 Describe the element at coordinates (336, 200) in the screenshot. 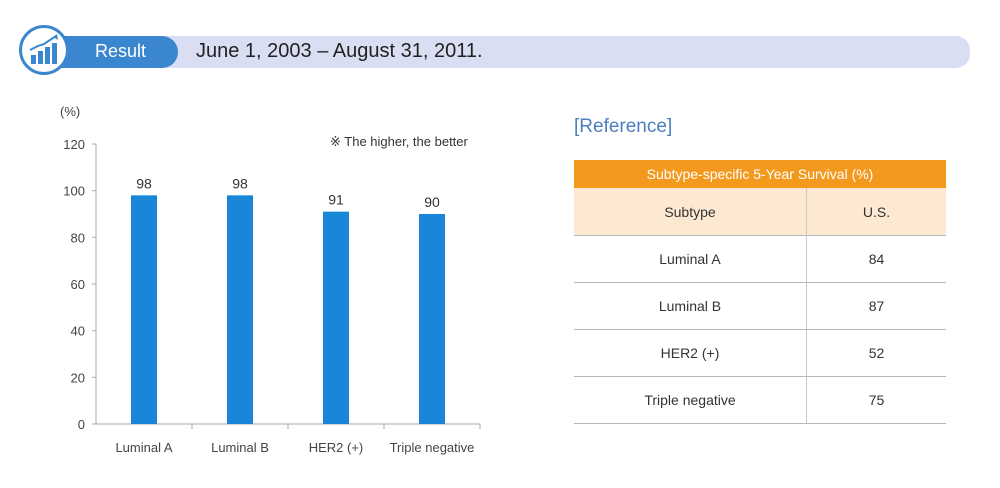

I see `bar-value-label: 91` at that location.